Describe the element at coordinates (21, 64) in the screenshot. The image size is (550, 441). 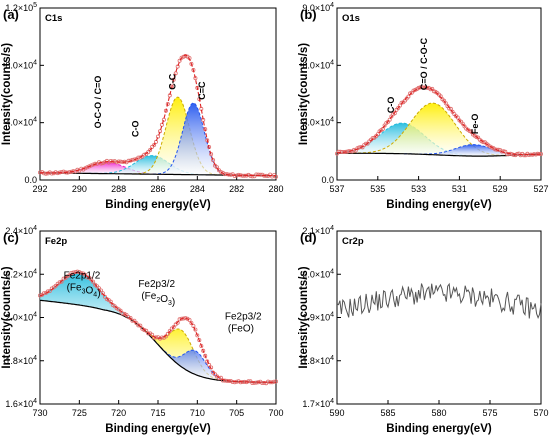
I see `y-tick-label: 8.0×10⁴` at that location.